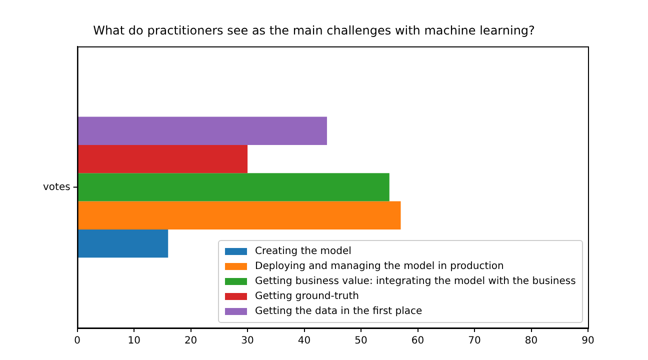 The width and height of the screenshot is (648, 360). What do you see at coordinates (134, 341) in the screenshot?
I see `x-tick-label: 10` at bounding box center [134, 341].